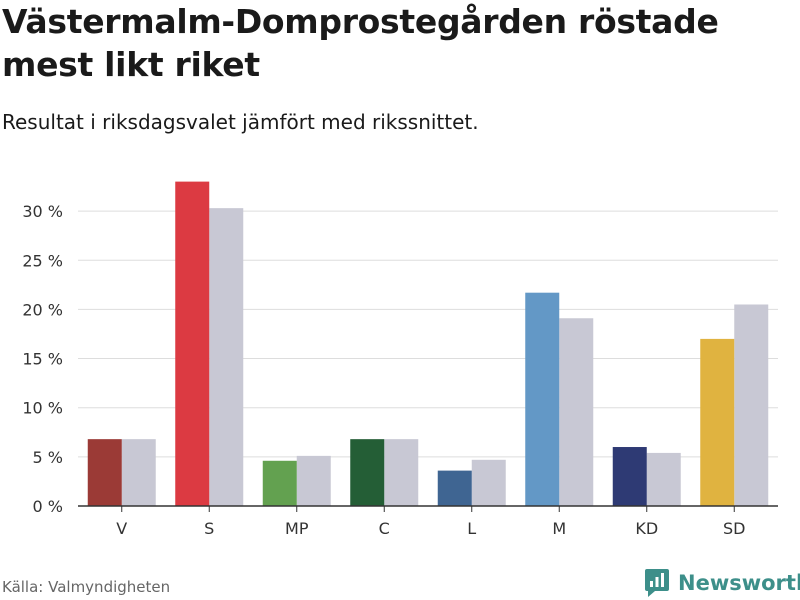 This screenshot has height=600, width=800. I want to click on x-tick-label-m: M, so click(559, 528).